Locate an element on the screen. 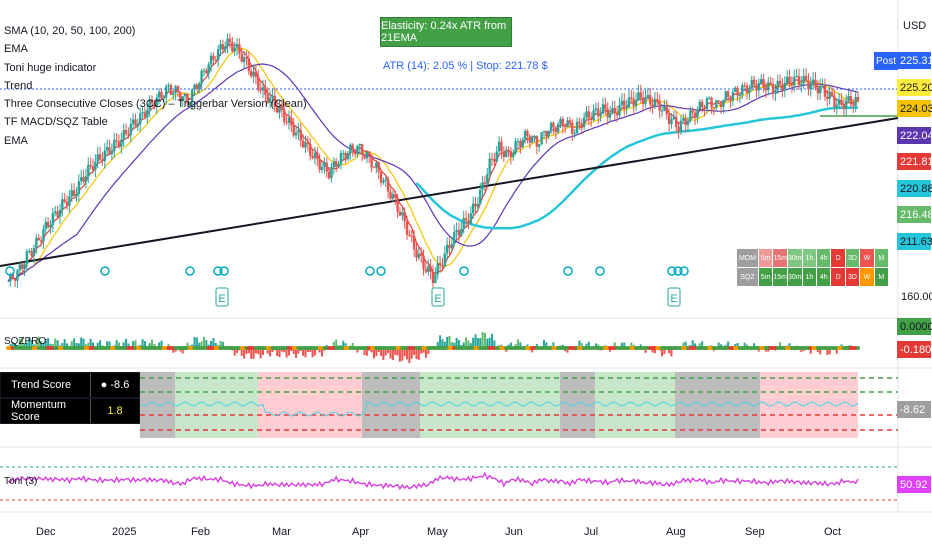 This screenshot has width=932, height=550. event-dot is located at coordinates (672, 271).